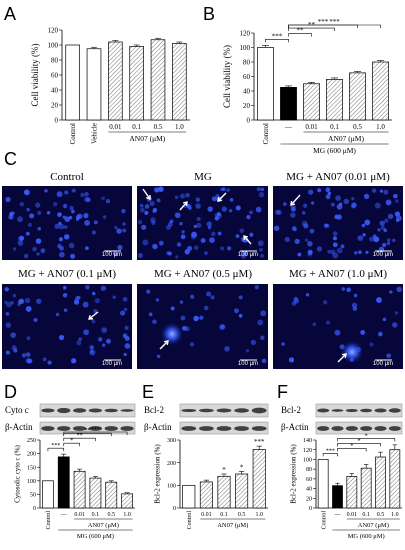 Image resolution: width=405 pixels, height=550 pixels. Describe the element at coordinates (220, 199) in the screenshot. I see `arrow-head-icon` at that location.